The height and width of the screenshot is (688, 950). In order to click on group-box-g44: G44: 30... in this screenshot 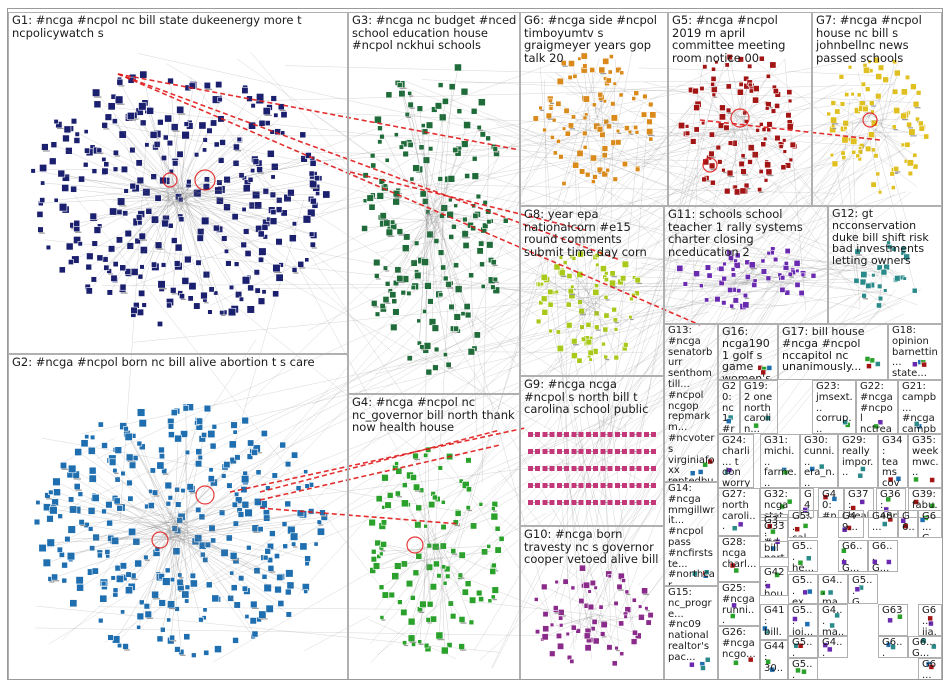, I will do `click(774, 660)`.